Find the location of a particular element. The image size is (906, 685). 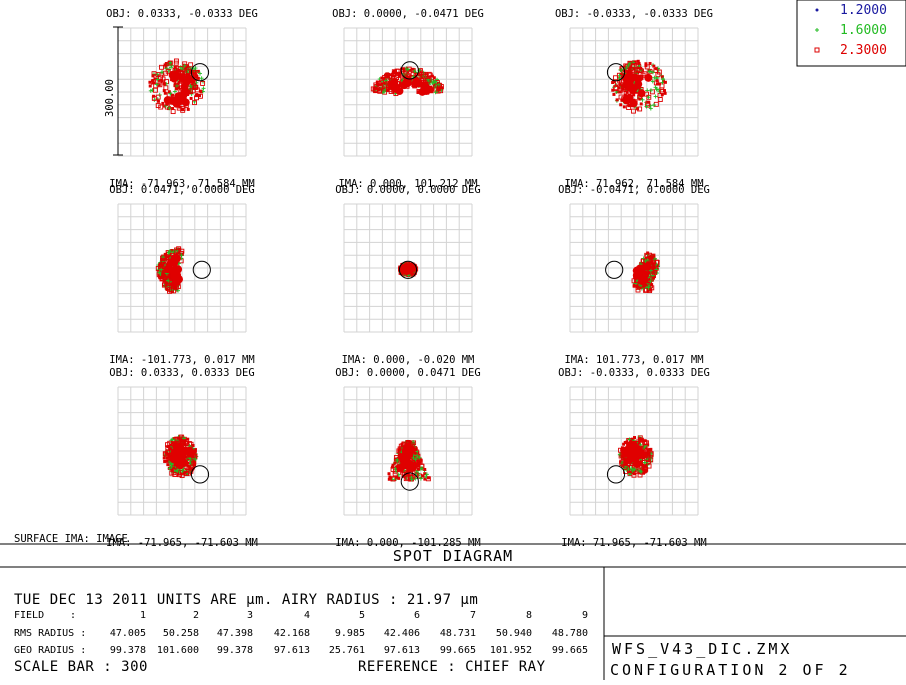

ima-label: IMA: -71.965, -71.603 MM is located at coordinates (182, 543).